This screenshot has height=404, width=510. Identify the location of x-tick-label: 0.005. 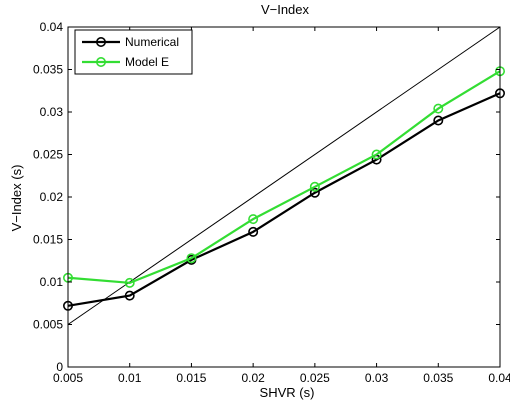
(68, 378).